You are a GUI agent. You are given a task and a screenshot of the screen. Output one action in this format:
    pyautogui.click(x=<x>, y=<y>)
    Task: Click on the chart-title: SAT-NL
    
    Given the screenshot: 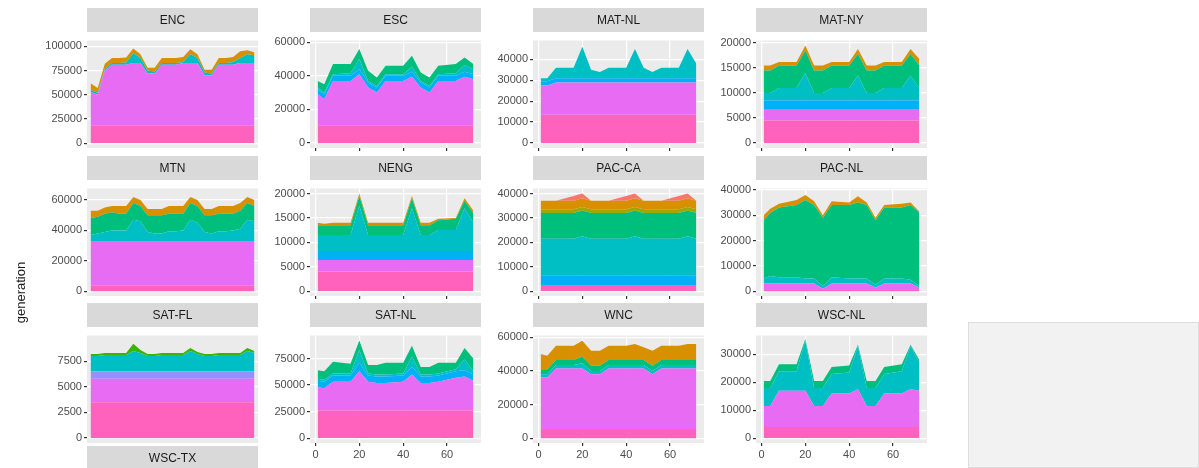 What is the action you would take?
    pyautogui.click(x=395, y=315)
    